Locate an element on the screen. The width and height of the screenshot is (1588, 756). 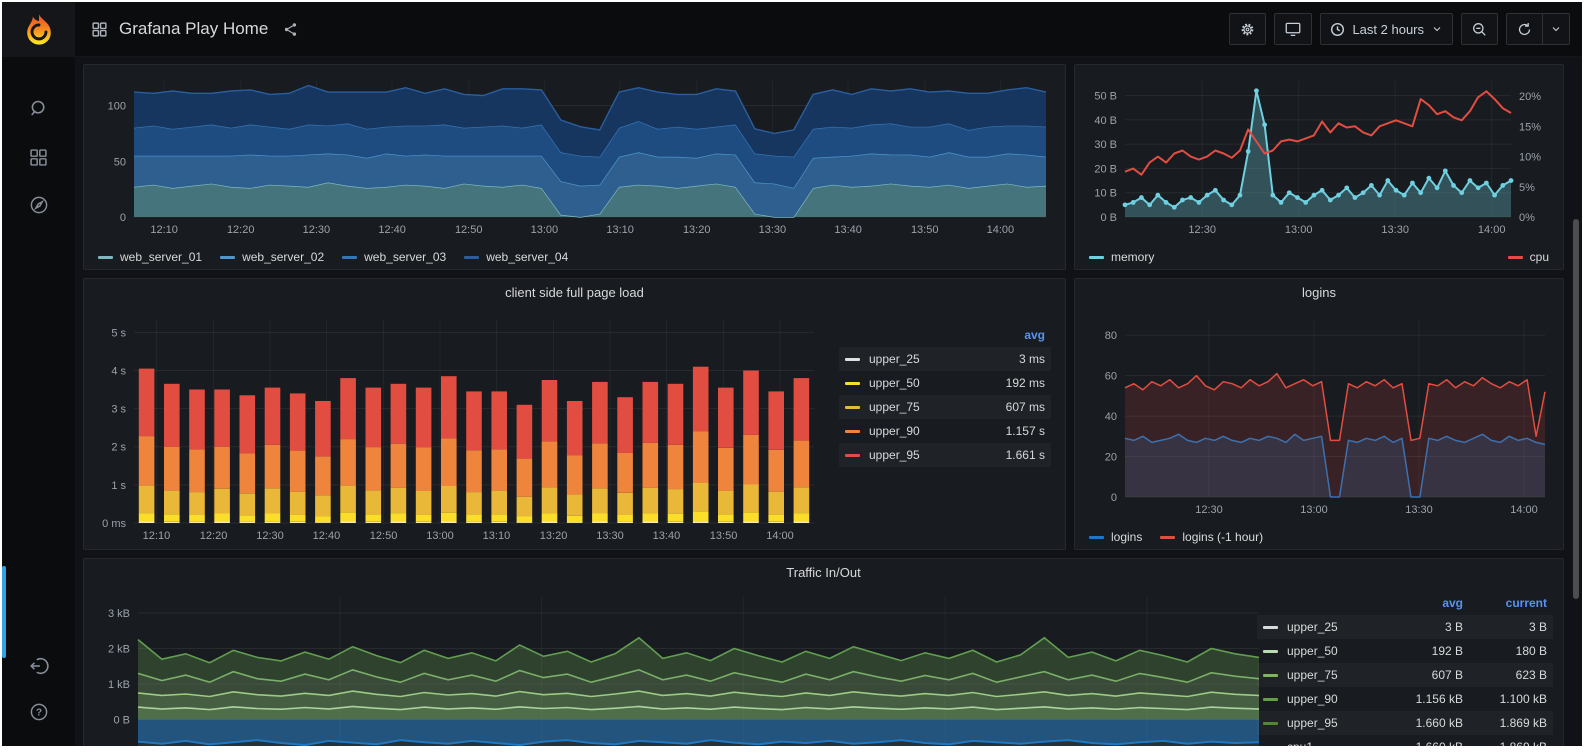
svg-text: 3 s is located at coordinates (118, 410).